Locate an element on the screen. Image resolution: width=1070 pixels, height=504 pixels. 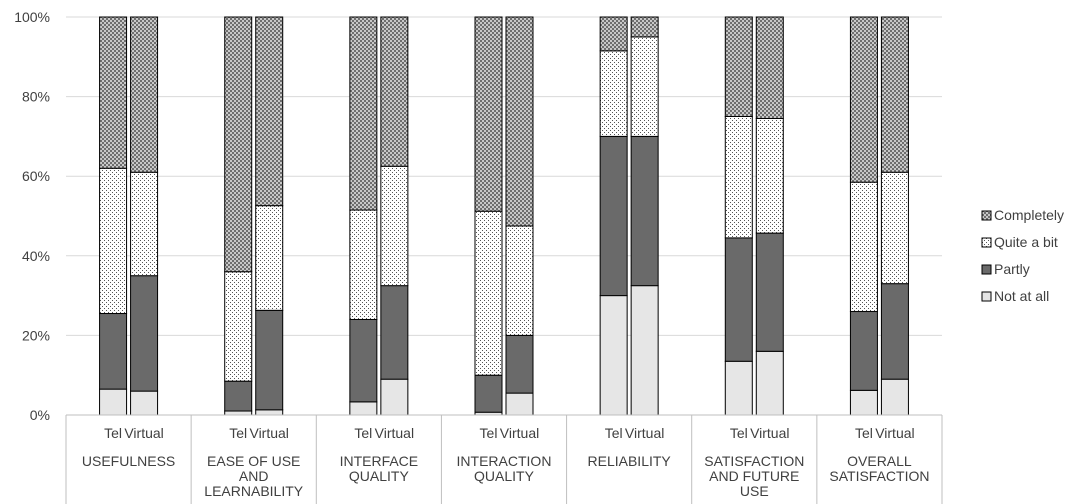
legend: Completely Quite a bit Partly Not at all is located at coordinates (1022, 255).